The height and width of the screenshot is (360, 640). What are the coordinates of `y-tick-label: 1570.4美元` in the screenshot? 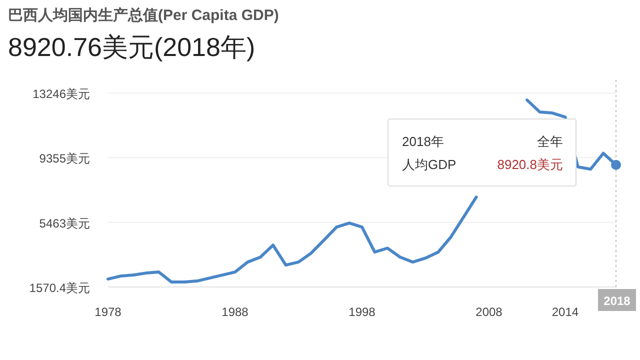 It's located at (59, 288).